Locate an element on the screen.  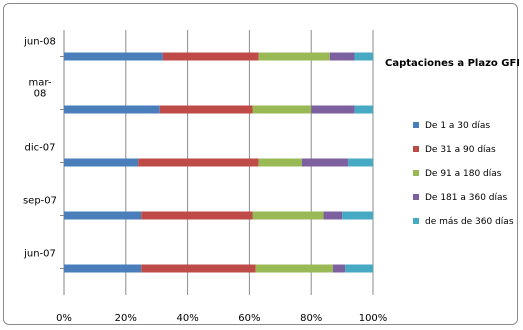
legend-item: De 91 a 180 días is located at coordinates (457, 174).